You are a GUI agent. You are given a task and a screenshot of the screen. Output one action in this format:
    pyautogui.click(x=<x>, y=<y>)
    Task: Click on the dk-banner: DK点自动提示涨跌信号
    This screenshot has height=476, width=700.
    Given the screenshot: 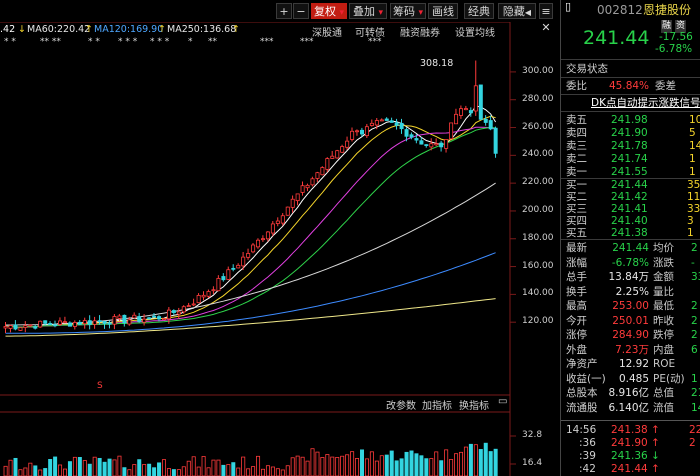 What is the action you would take?
    pyautogui.click(x=630, y=103)
    